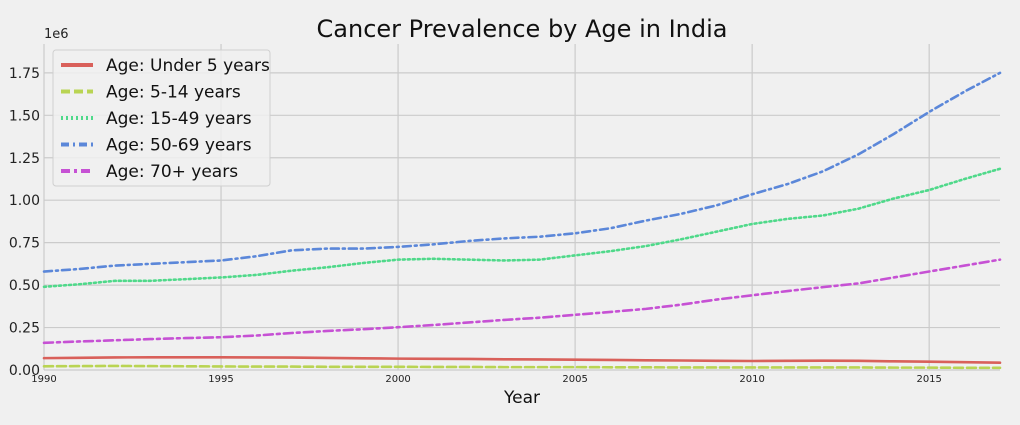 The height and width of the screenshot is (425, 1020). What do you see at coordinates (24, 286) in the screenshot?
I see `y-tick-label: 0.50` at bounding box center [24, 286].